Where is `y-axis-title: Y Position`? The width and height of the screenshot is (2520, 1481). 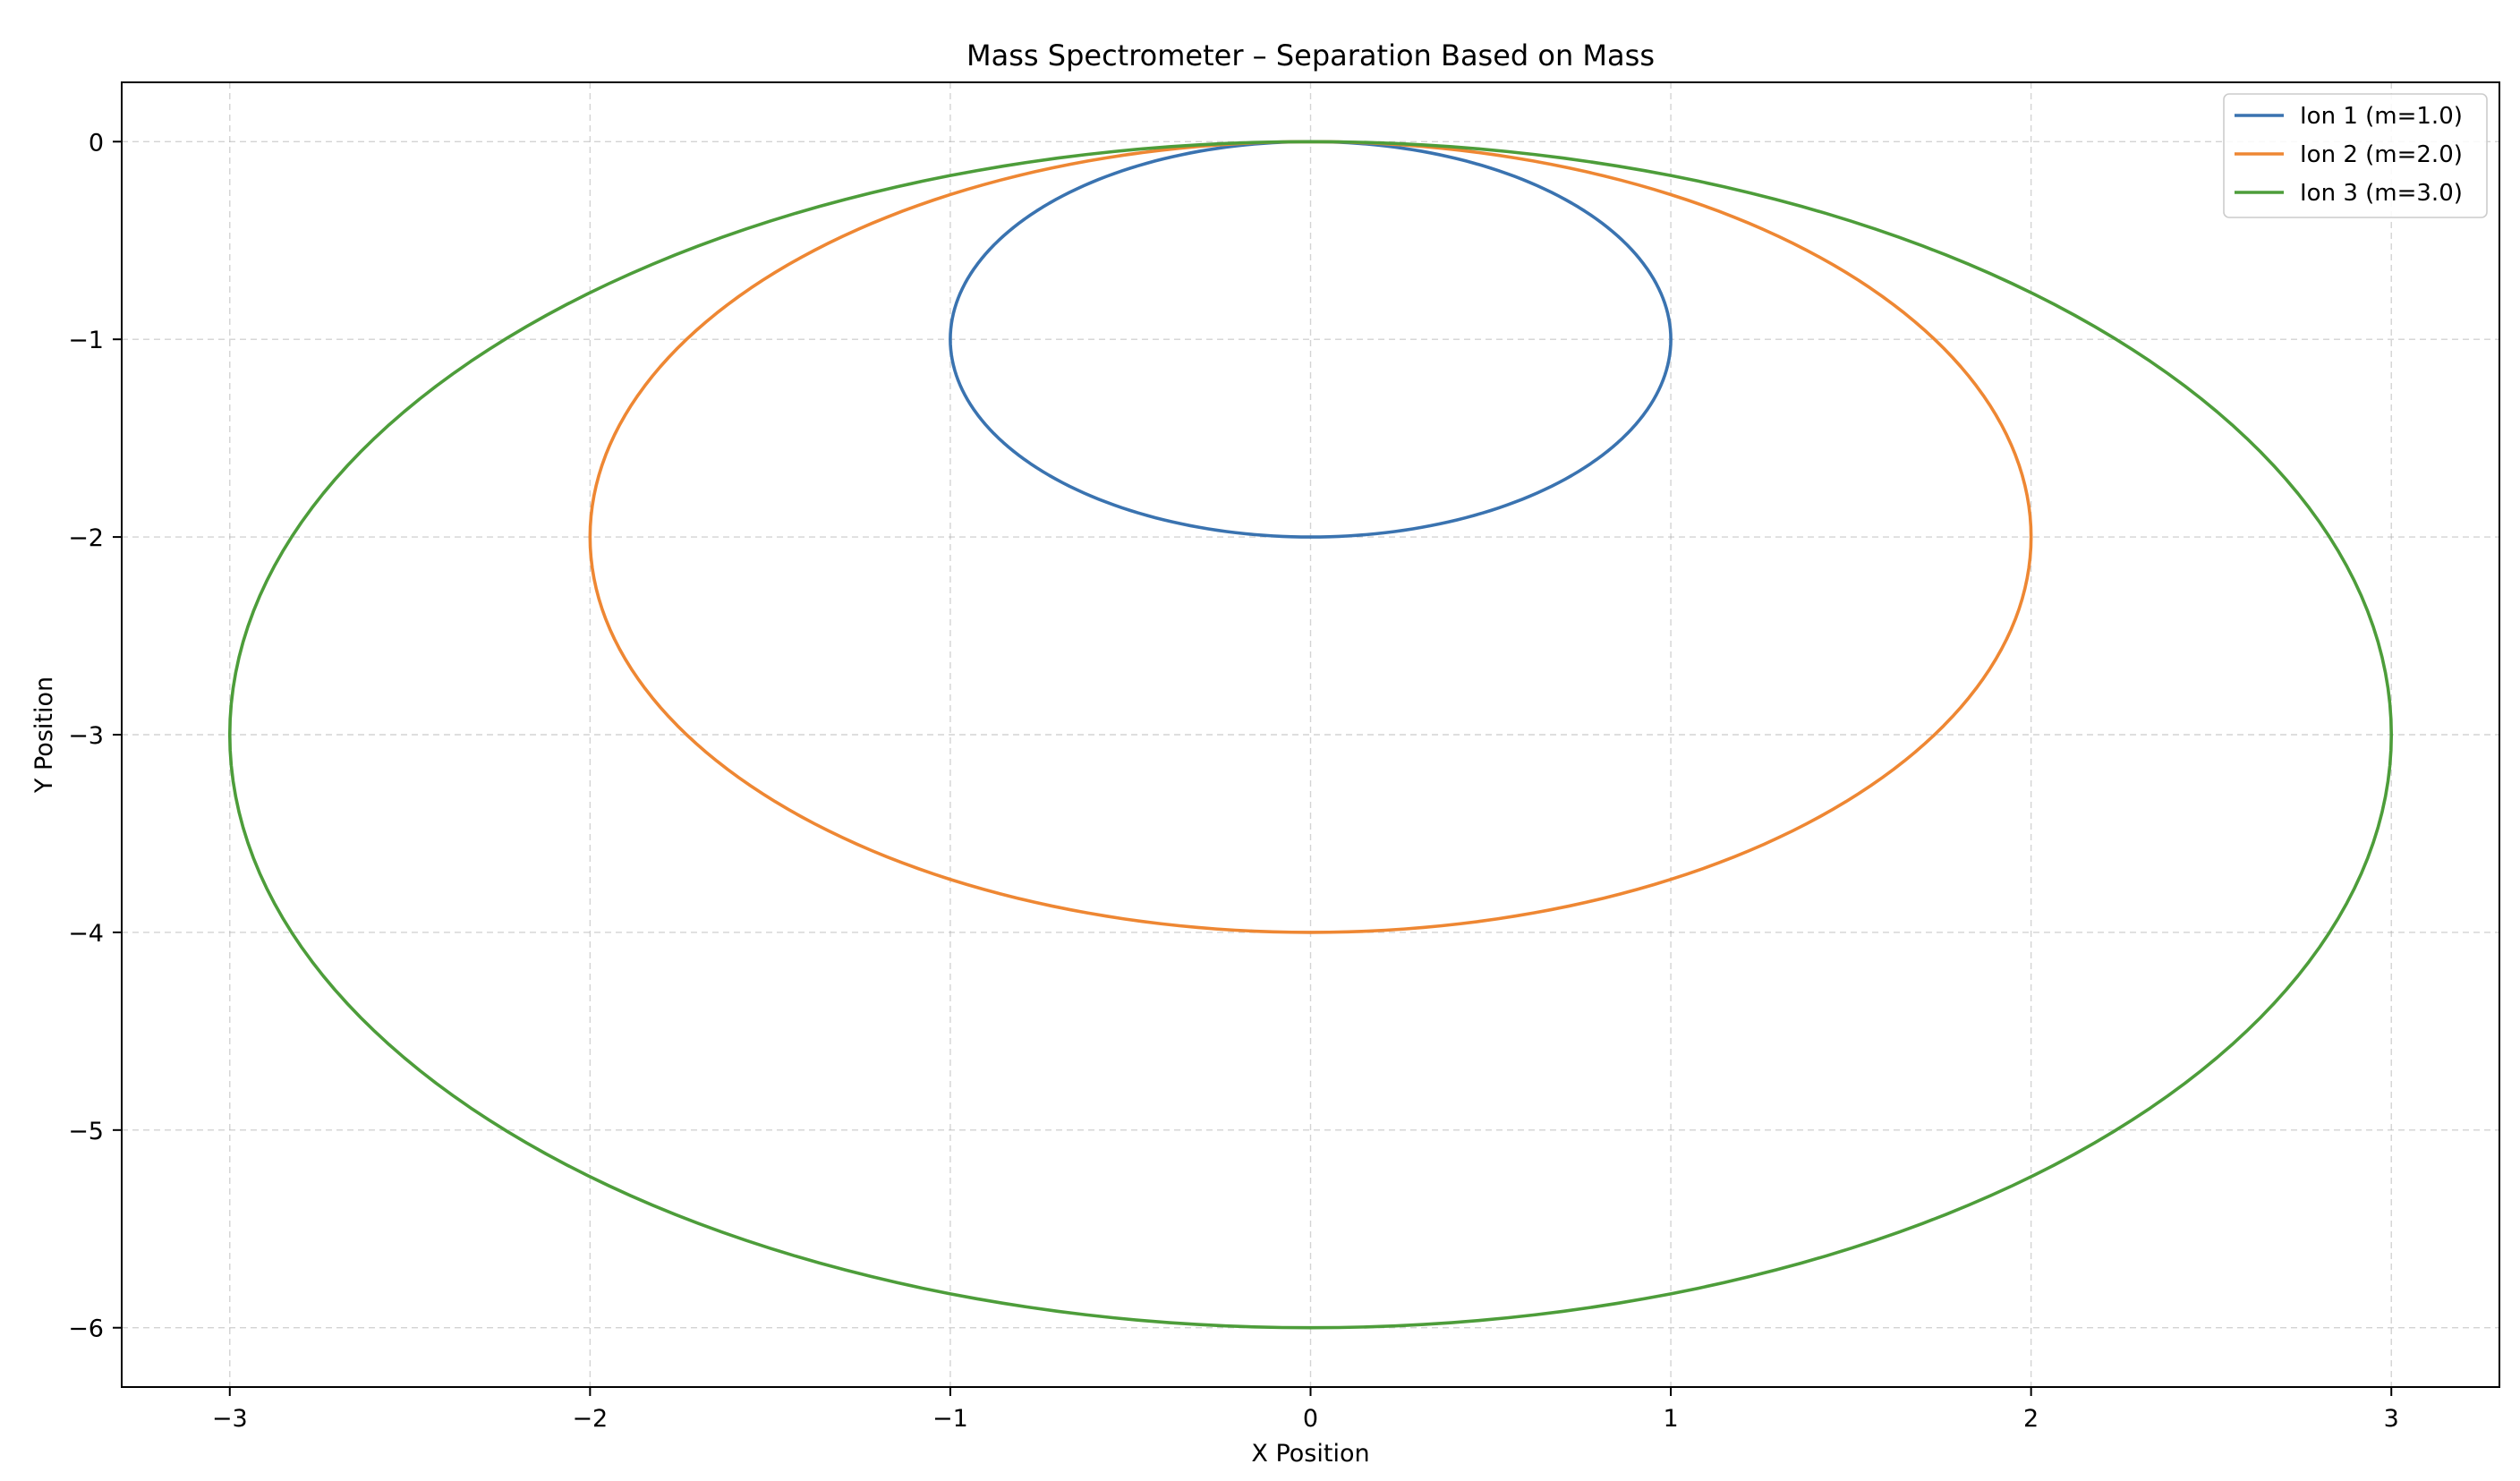
y-axis-title: Y Position is located at coordinates (44, 736).